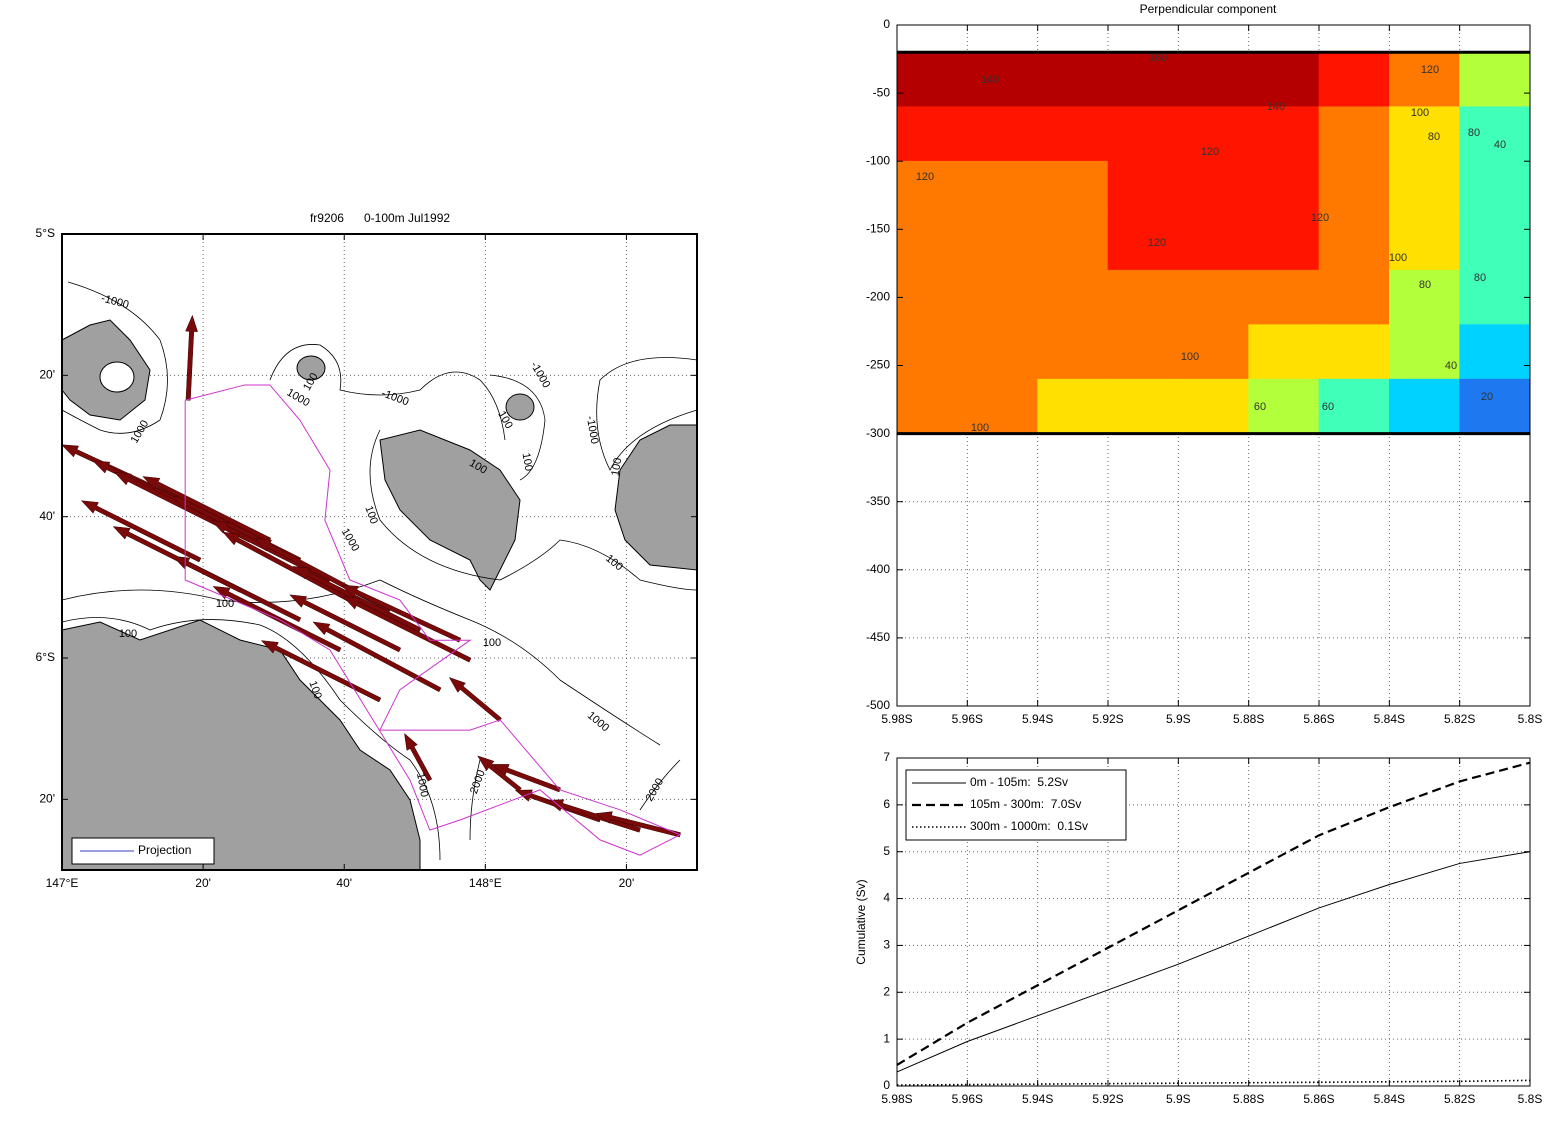  I want to click on x-tick-label: 5.9S, so click(1178, 719).